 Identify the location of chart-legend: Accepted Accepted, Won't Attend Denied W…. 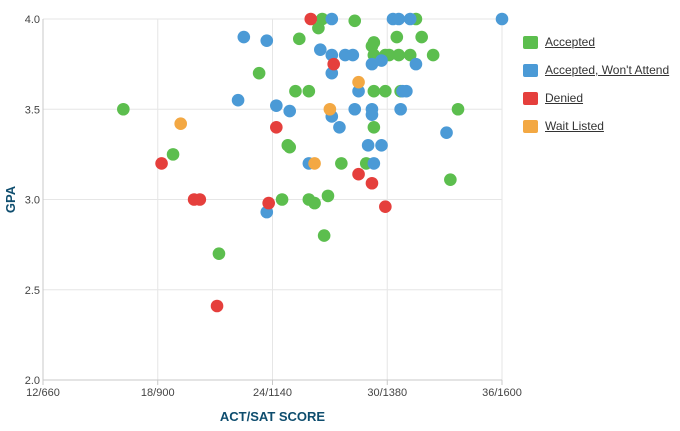
(596, 84).